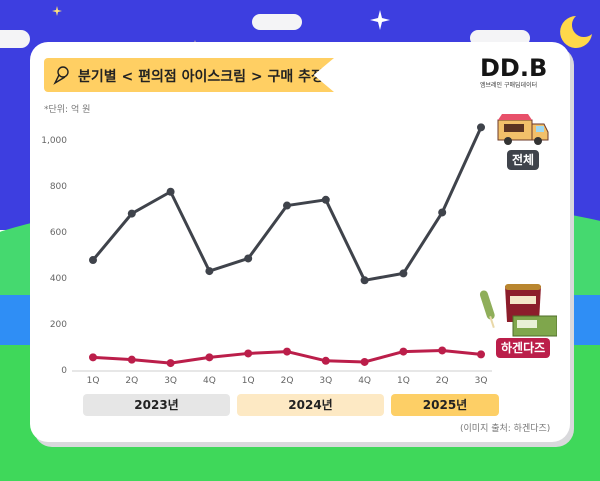 Image resolution: width=600 pixels, height=481 pixels. Describe the element at coordinates (57, 11) in the screenshot. I see `sparkle-icon` at that location.